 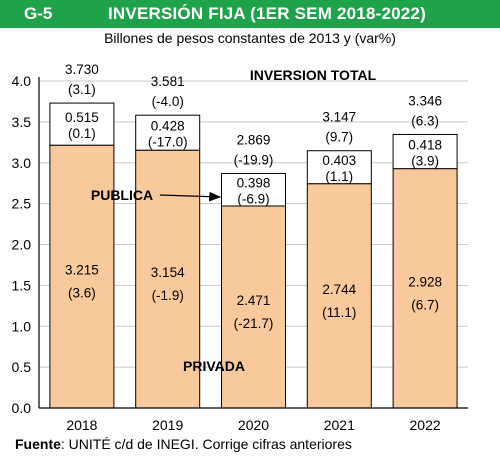 I want to click on data-label-publica-var: (-6.9), so click(x=253, y=199).